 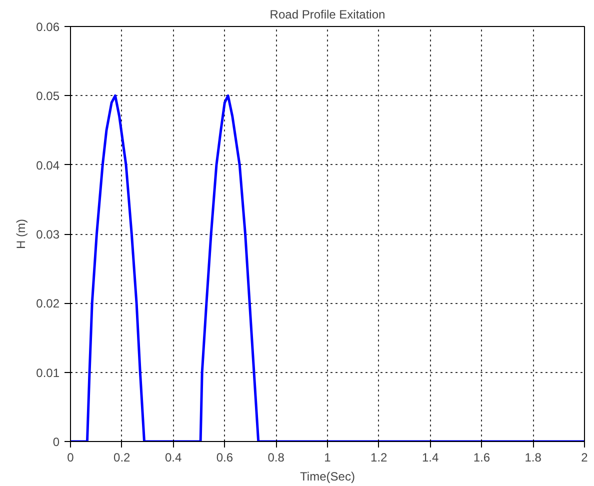 What do you see at coordinates (379, 457) in the screenshot?
I see `x-tick-label: 1.2` at bounding box center [379, 457].